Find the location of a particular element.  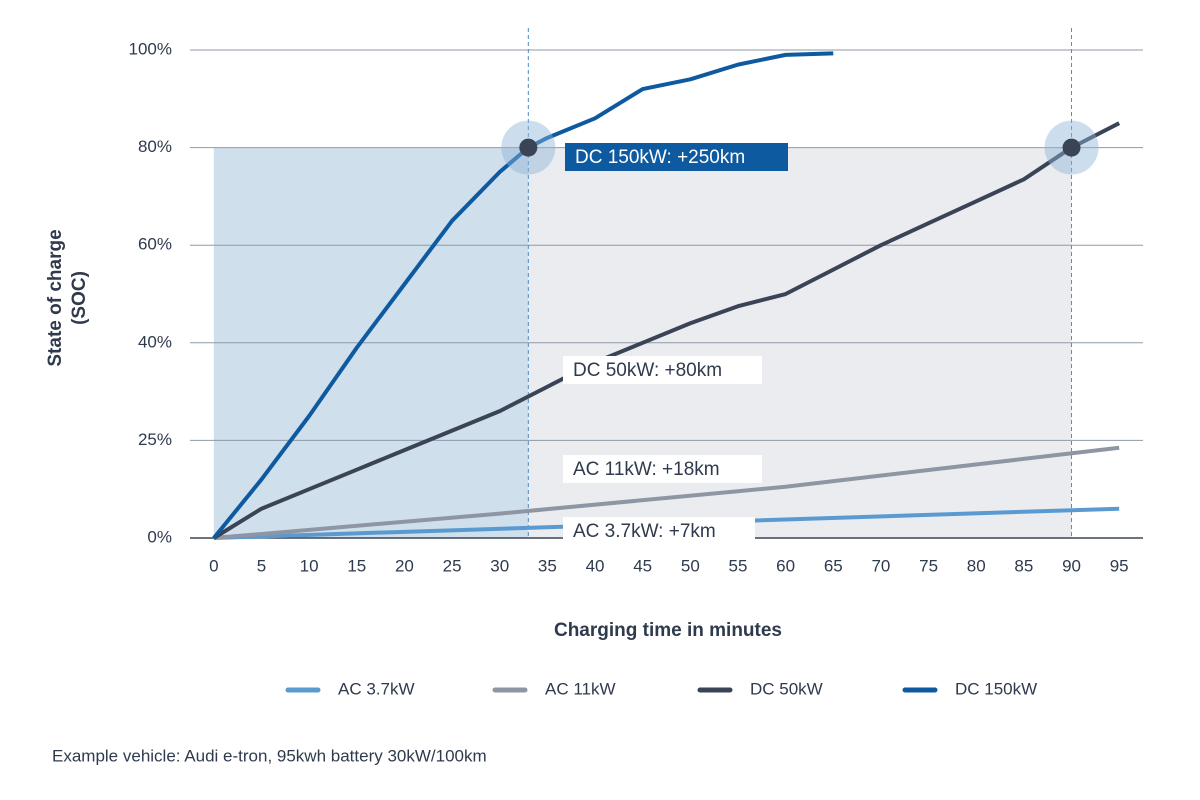

x-tick-label: 75 is located at coordinates (928, 565).